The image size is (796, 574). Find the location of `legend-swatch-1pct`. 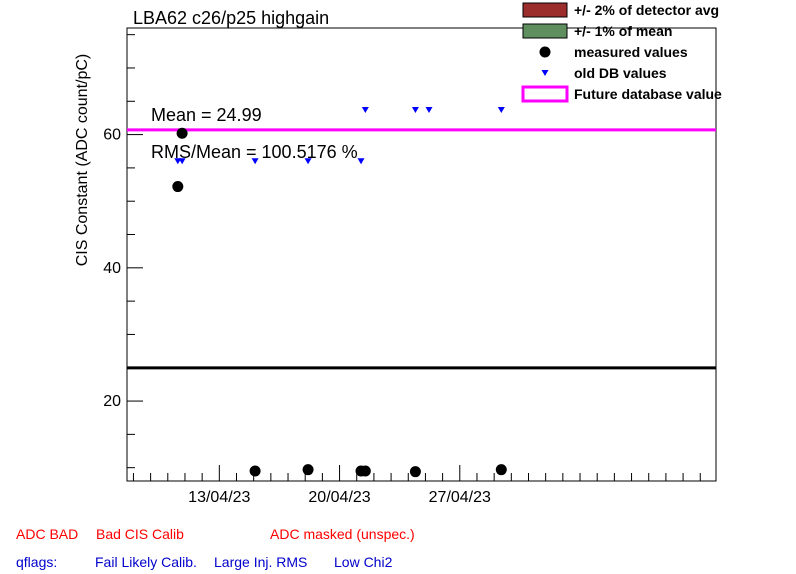

legend-swatch-1pct is located at coordinates (545, 31).